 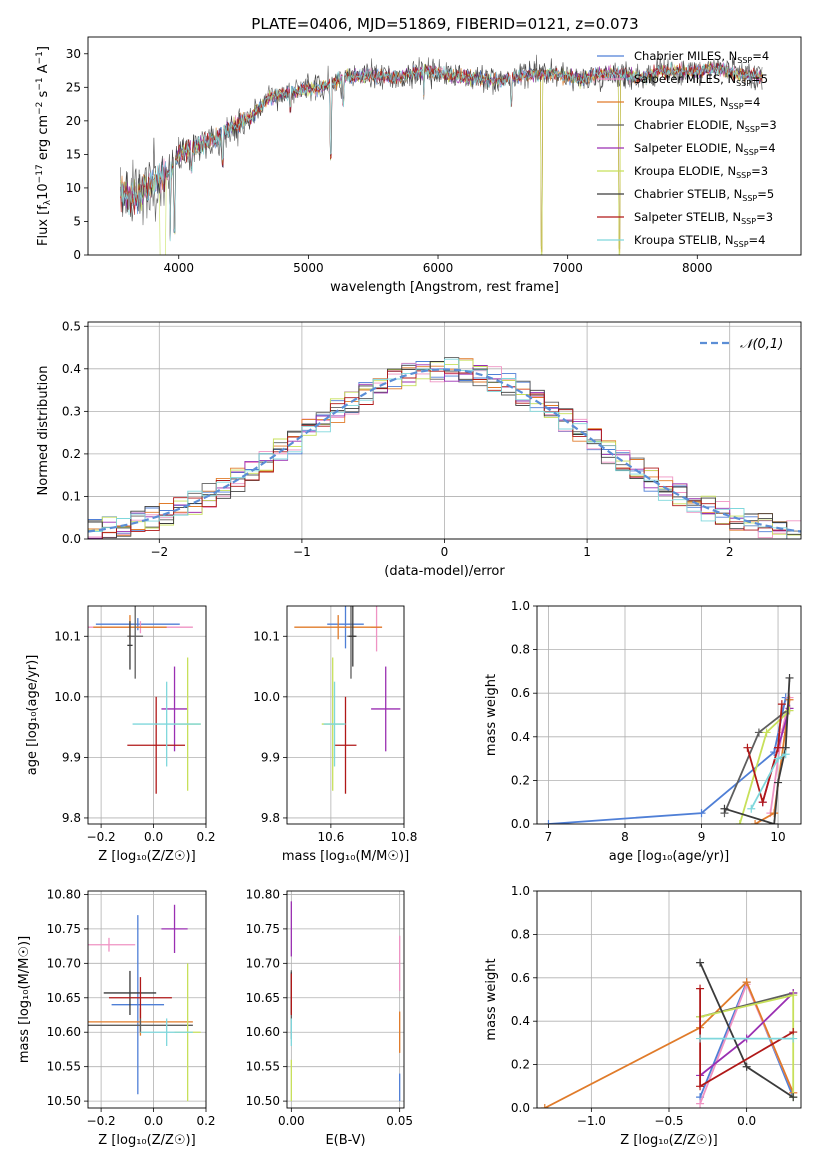 I want to click on x-tick-label: 10.6, so click(x=331, y=837).